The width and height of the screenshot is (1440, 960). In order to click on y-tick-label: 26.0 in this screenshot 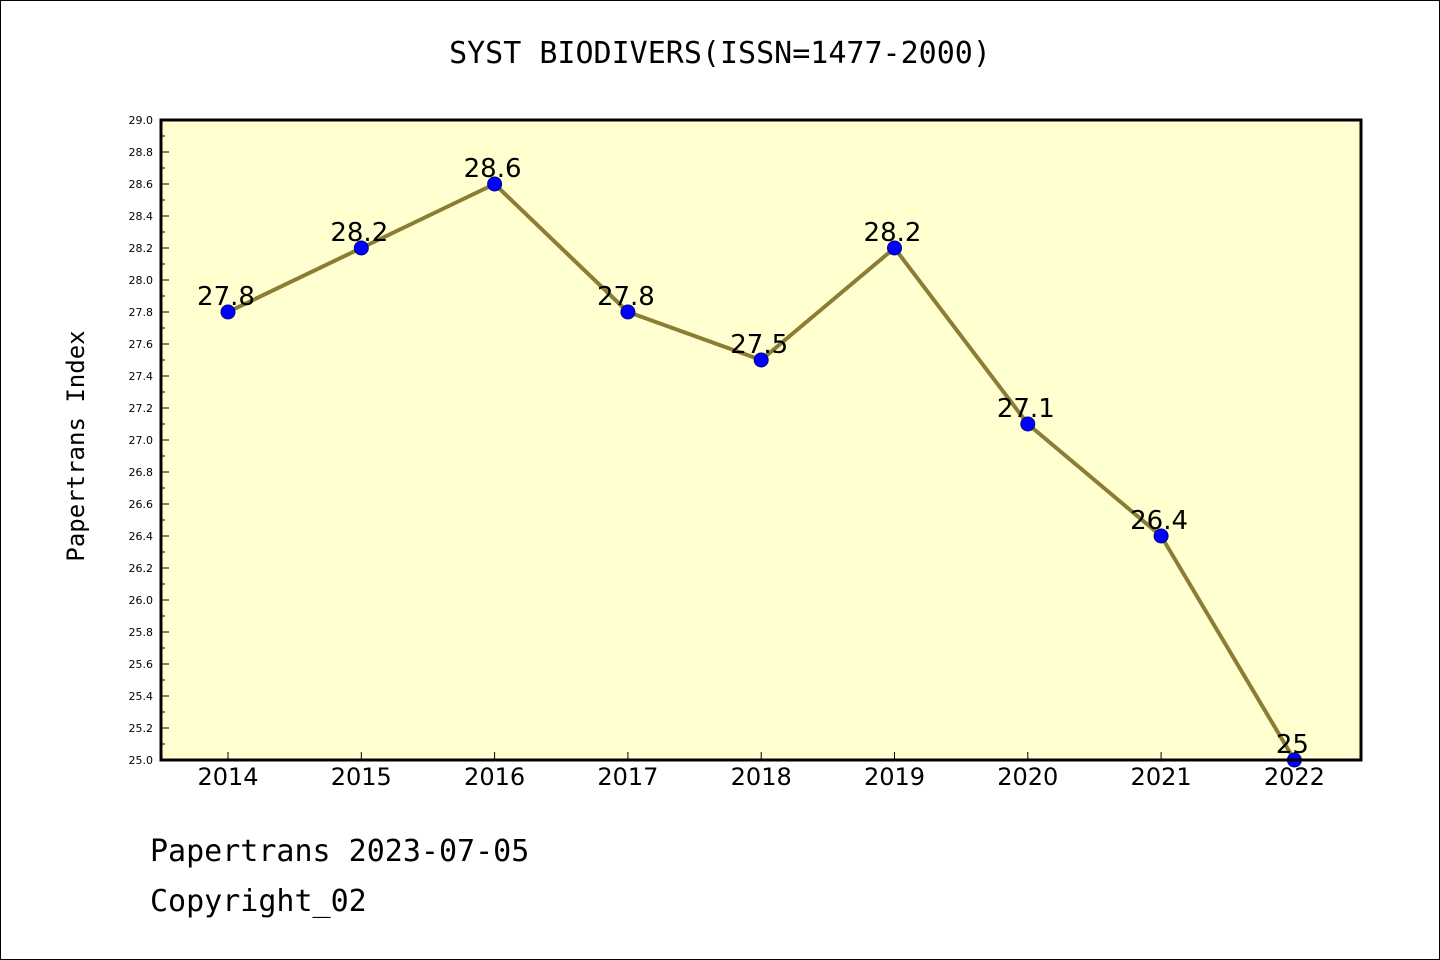, I will do `click(141, 600)`.